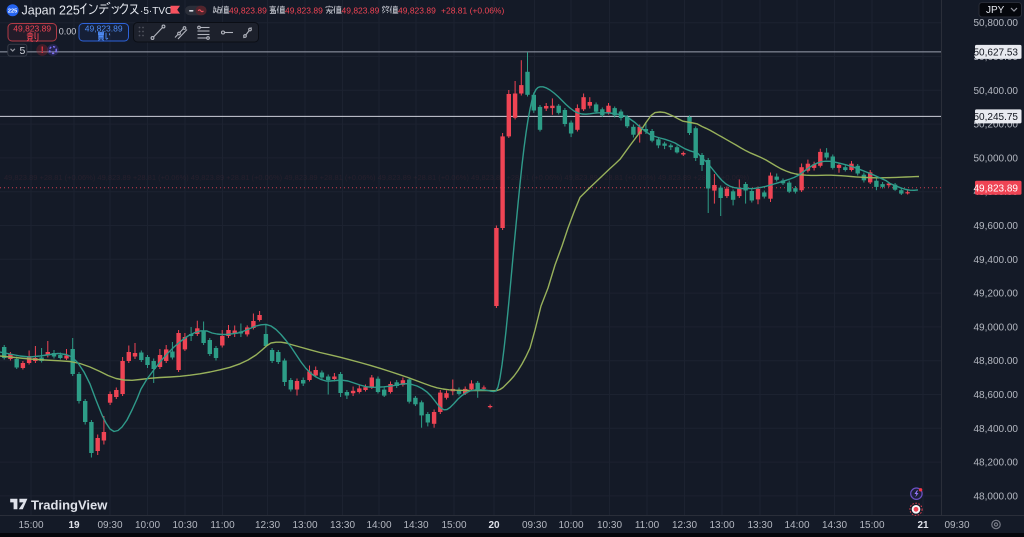 The width and height of the screenshot is (1024, 537). I want to click on svg-text: 19, so click(74, 525).